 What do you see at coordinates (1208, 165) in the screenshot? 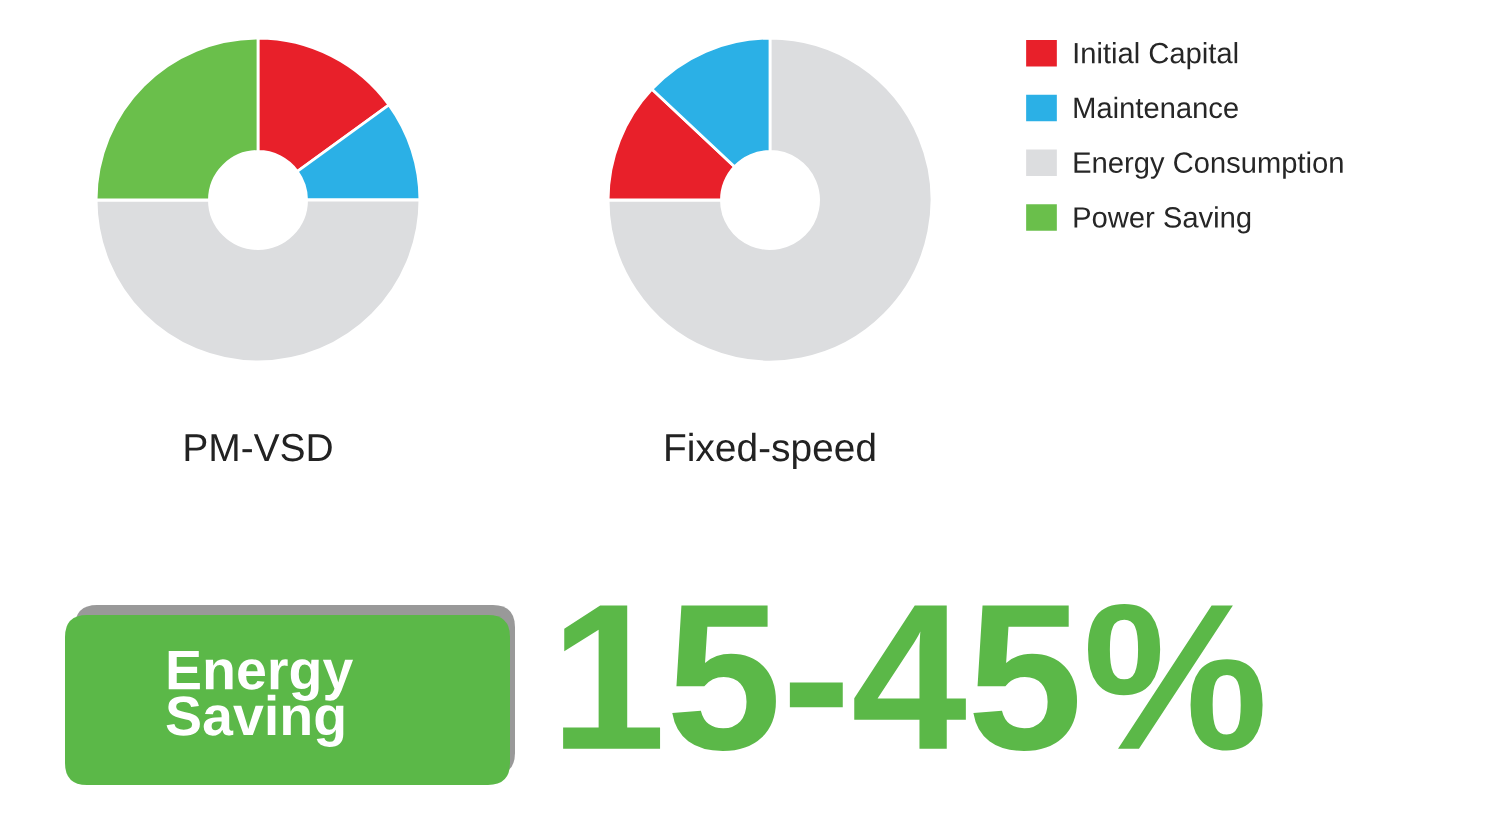
I see `legend-label: Energy Consumption` at bounding box center [1208, 165].